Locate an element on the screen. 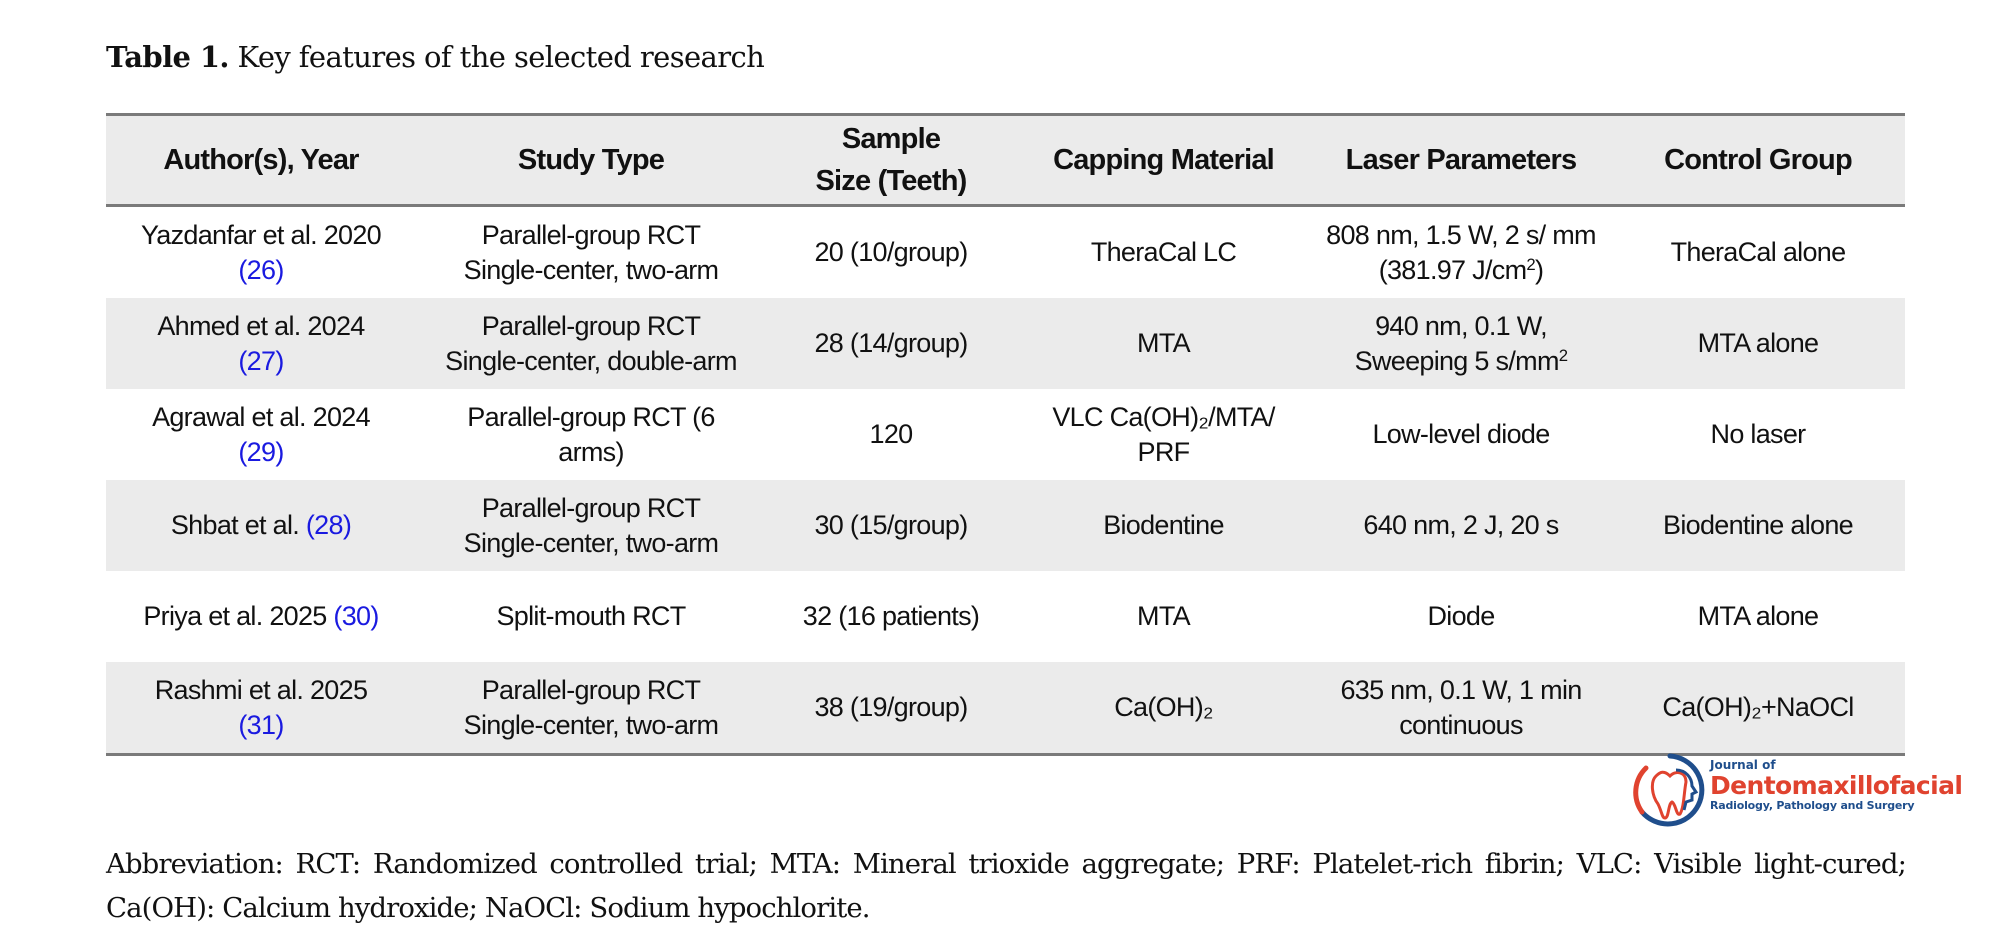 The width and height of the screenshot is (2000, 940). cell-sample-size: 30 (15/group) is located at coordinates (891, 525).